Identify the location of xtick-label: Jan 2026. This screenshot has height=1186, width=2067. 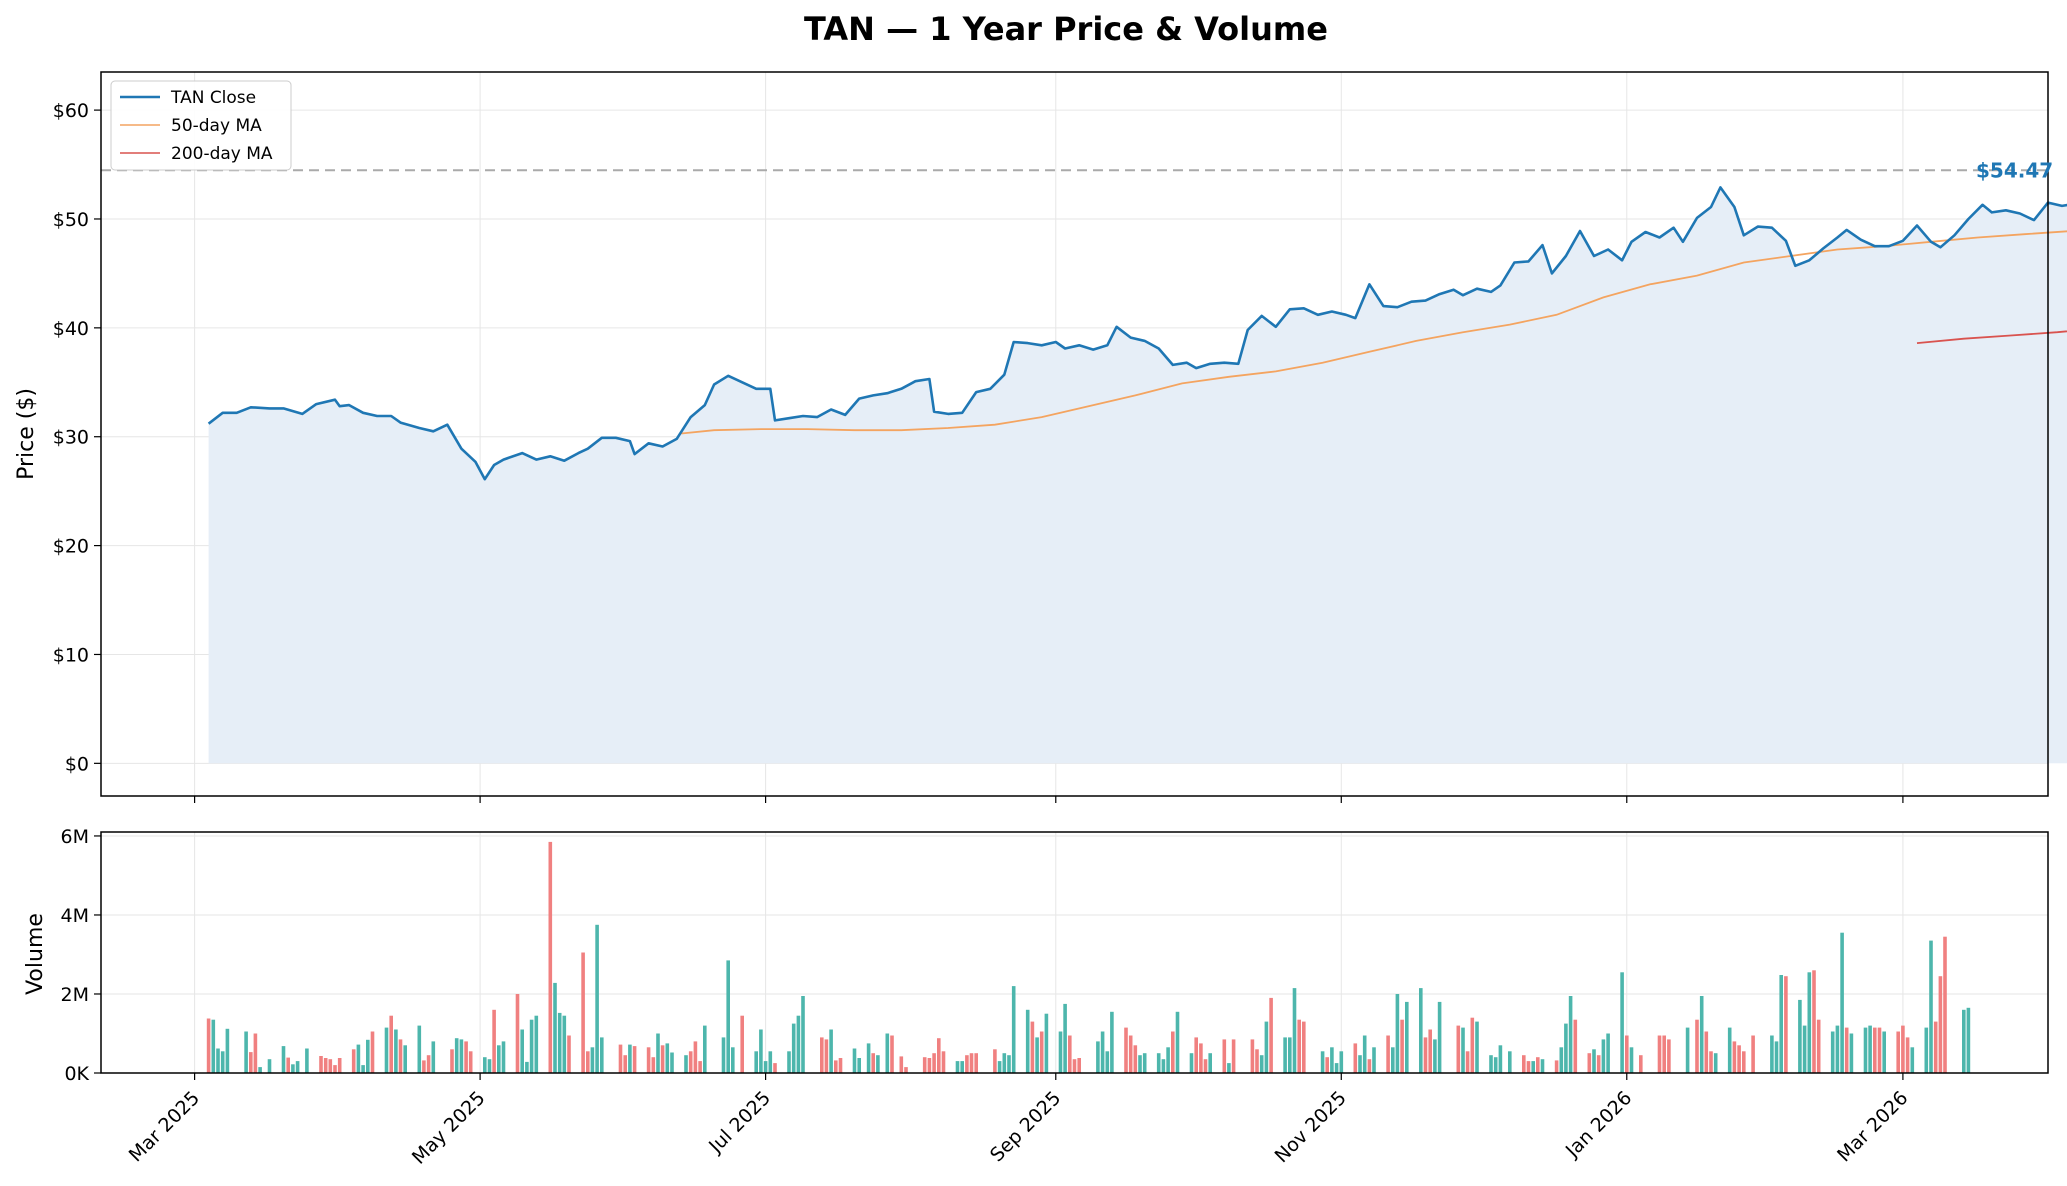
(1598, 1124).